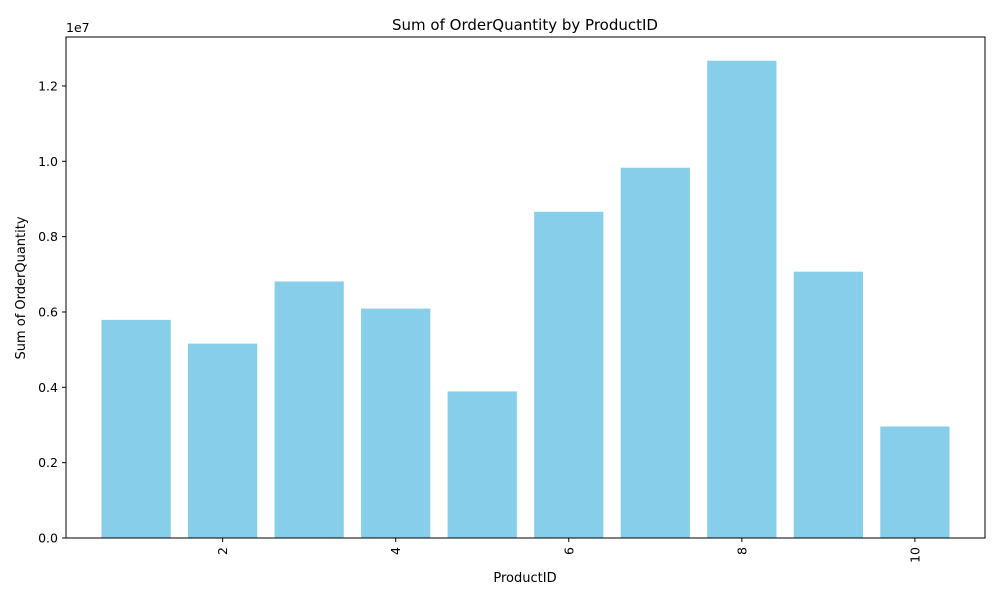 Image resolution: width=1000 pixels, height=600 pixels. What do you see at coordinates (914, 555) in the screenshot?
I see `x-tick-label: 10` at bounding box center [914, 555].